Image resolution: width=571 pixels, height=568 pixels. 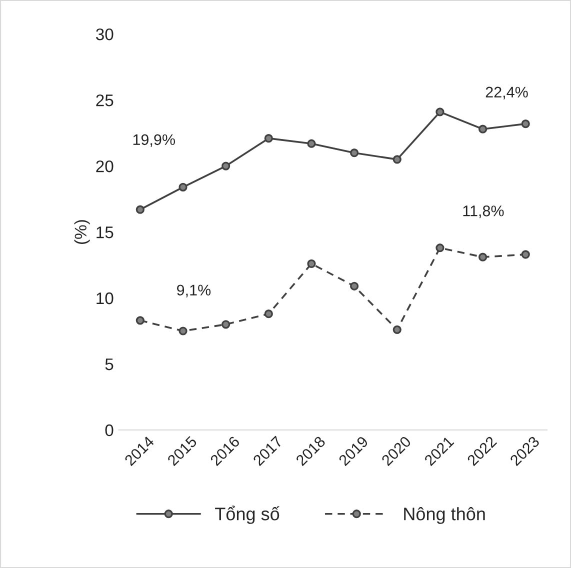 What do you see at coordinates (507, 93) in the screenshot?
I see `annotation: 22,4%` at bounding box center [507, 93].